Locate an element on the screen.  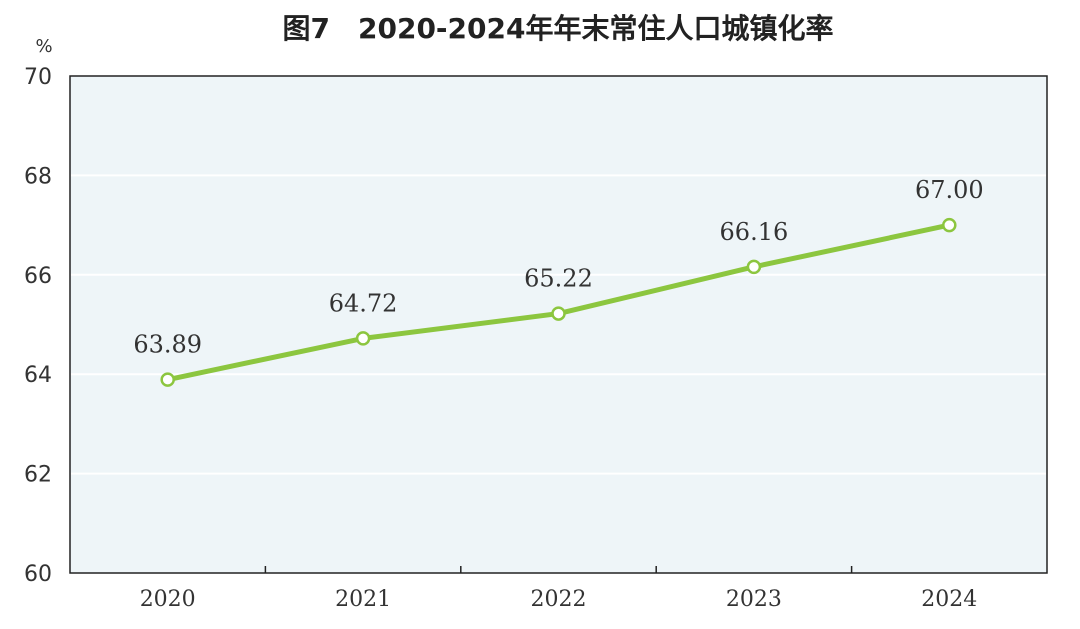
y-tick-label: 64 is located at coordinates (38, 375).